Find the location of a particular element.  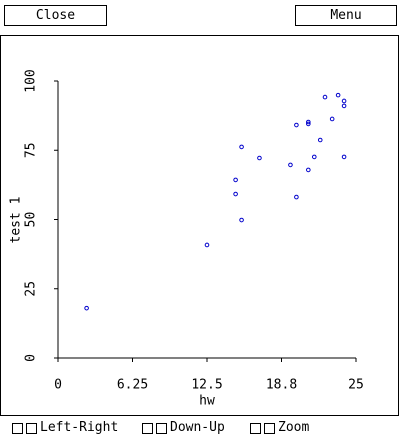

x-tick-label: 18.8 is located at coordinates (281, 385).